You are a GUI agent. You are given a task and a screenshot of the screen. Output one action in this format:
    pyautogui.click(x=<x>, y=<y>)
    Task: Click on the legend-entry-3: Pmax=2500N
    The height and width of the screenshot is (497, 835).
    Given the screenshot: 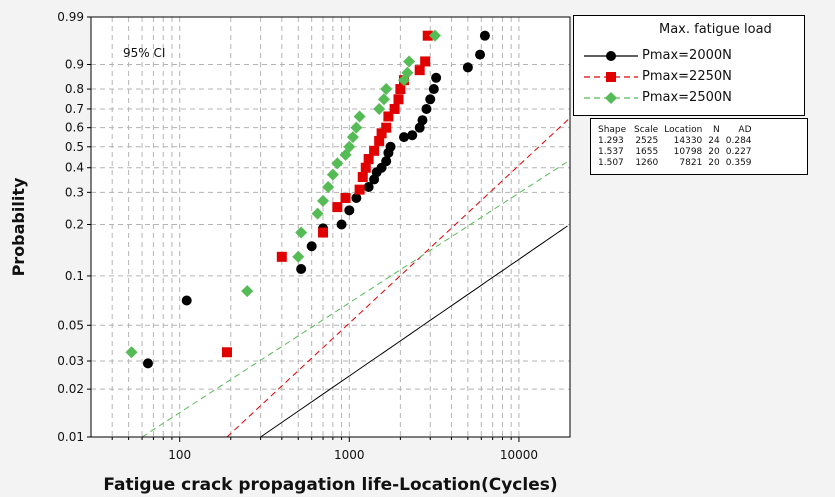 What is the action you would take?
    pyautogui.click(x=689, y=98)
    